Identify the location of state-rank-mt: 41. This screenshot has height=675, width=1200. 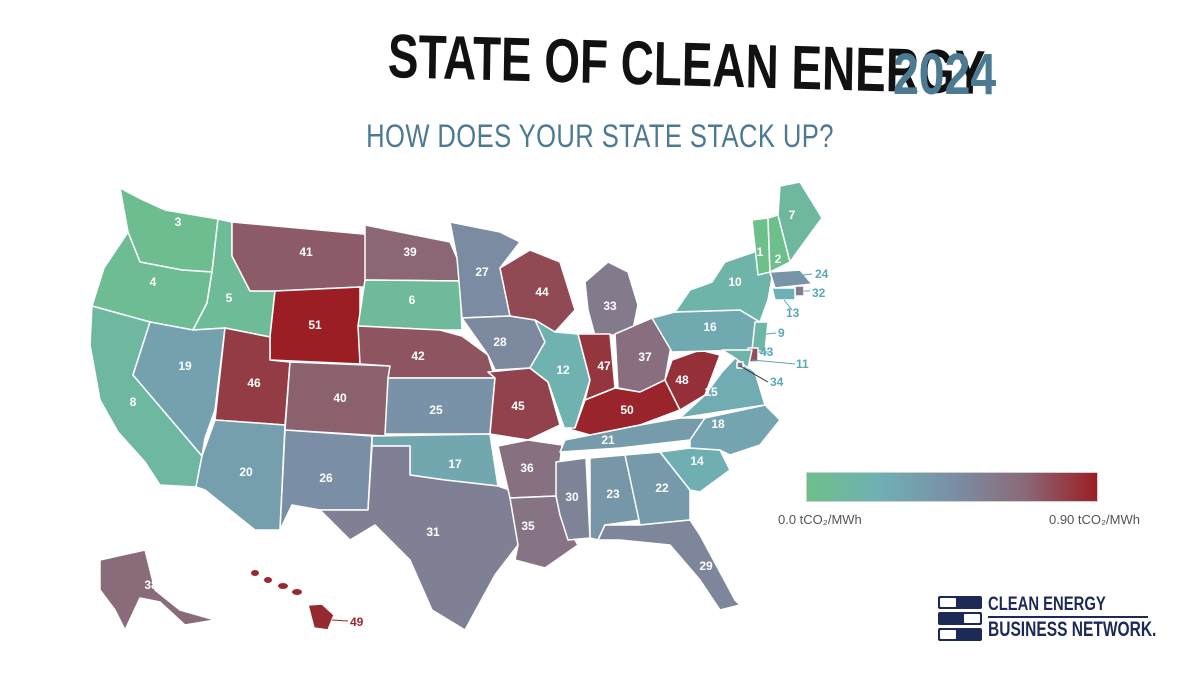
(306, 252).